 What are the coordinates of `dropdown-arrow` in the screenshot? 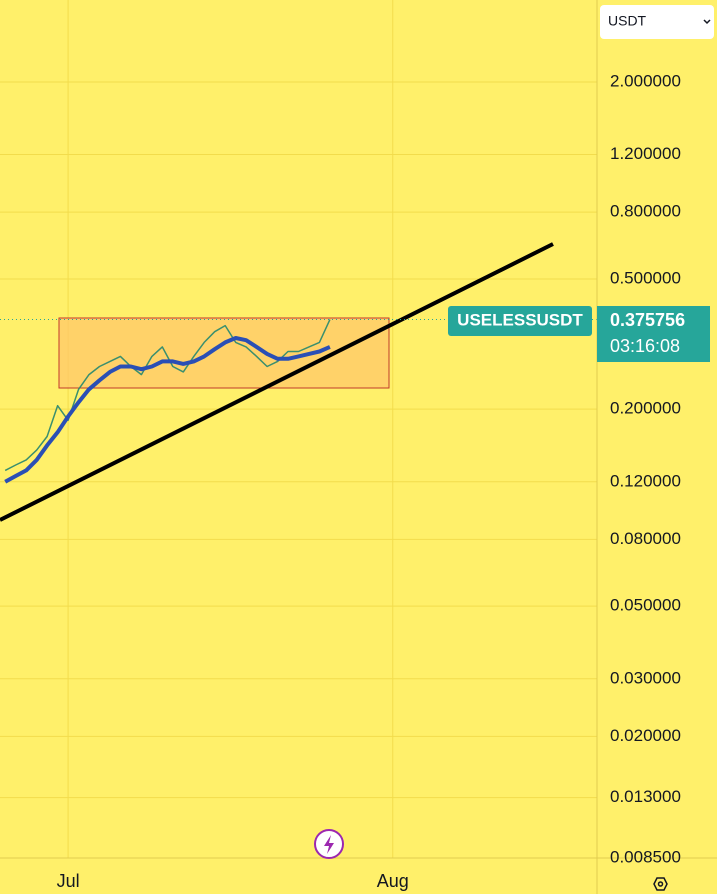 It's located at (707, 22).